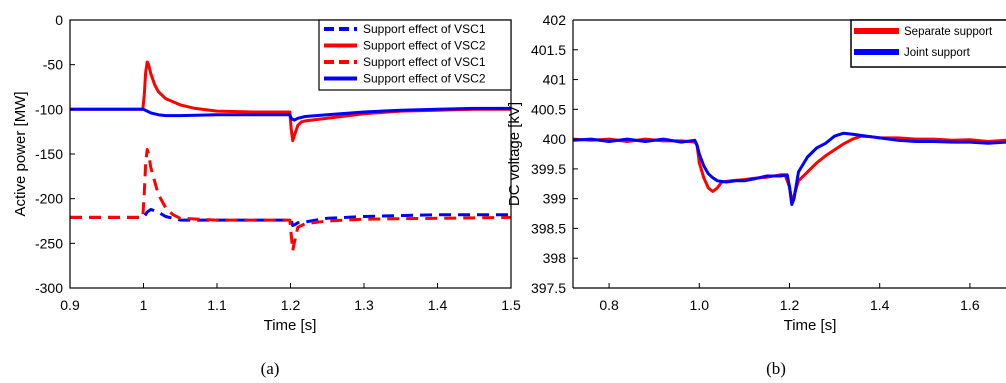 This screenshot has height=383, width=1006. I want to click on chart-a-panel-label: (a), so click(270, 368).